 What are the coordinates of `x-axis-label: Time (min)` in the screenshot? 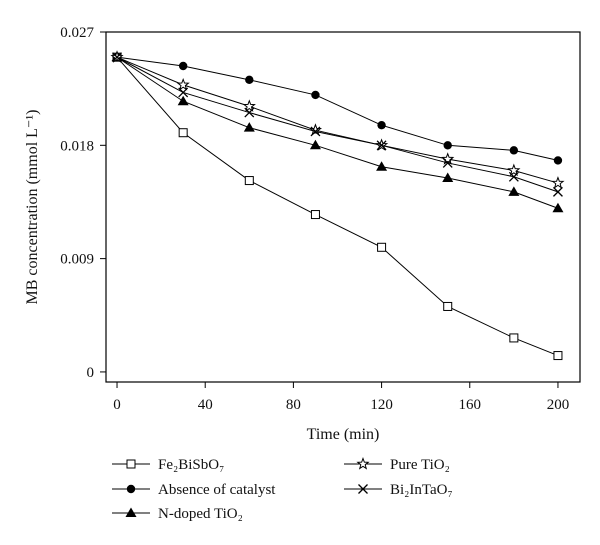 It's located at (343, 434).